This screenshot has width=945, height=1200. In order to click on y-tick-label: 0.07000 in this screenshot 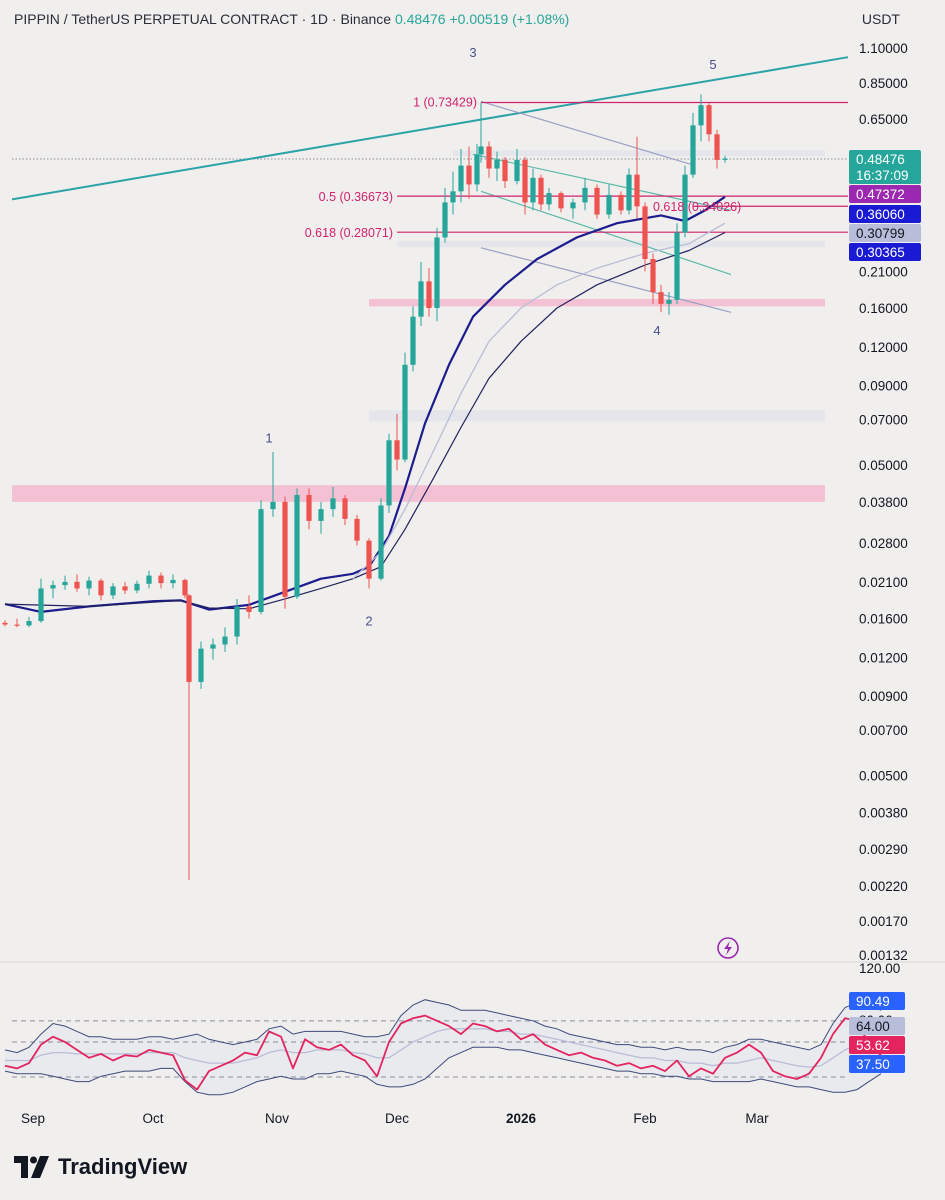, I will do `click(883, 419)`.